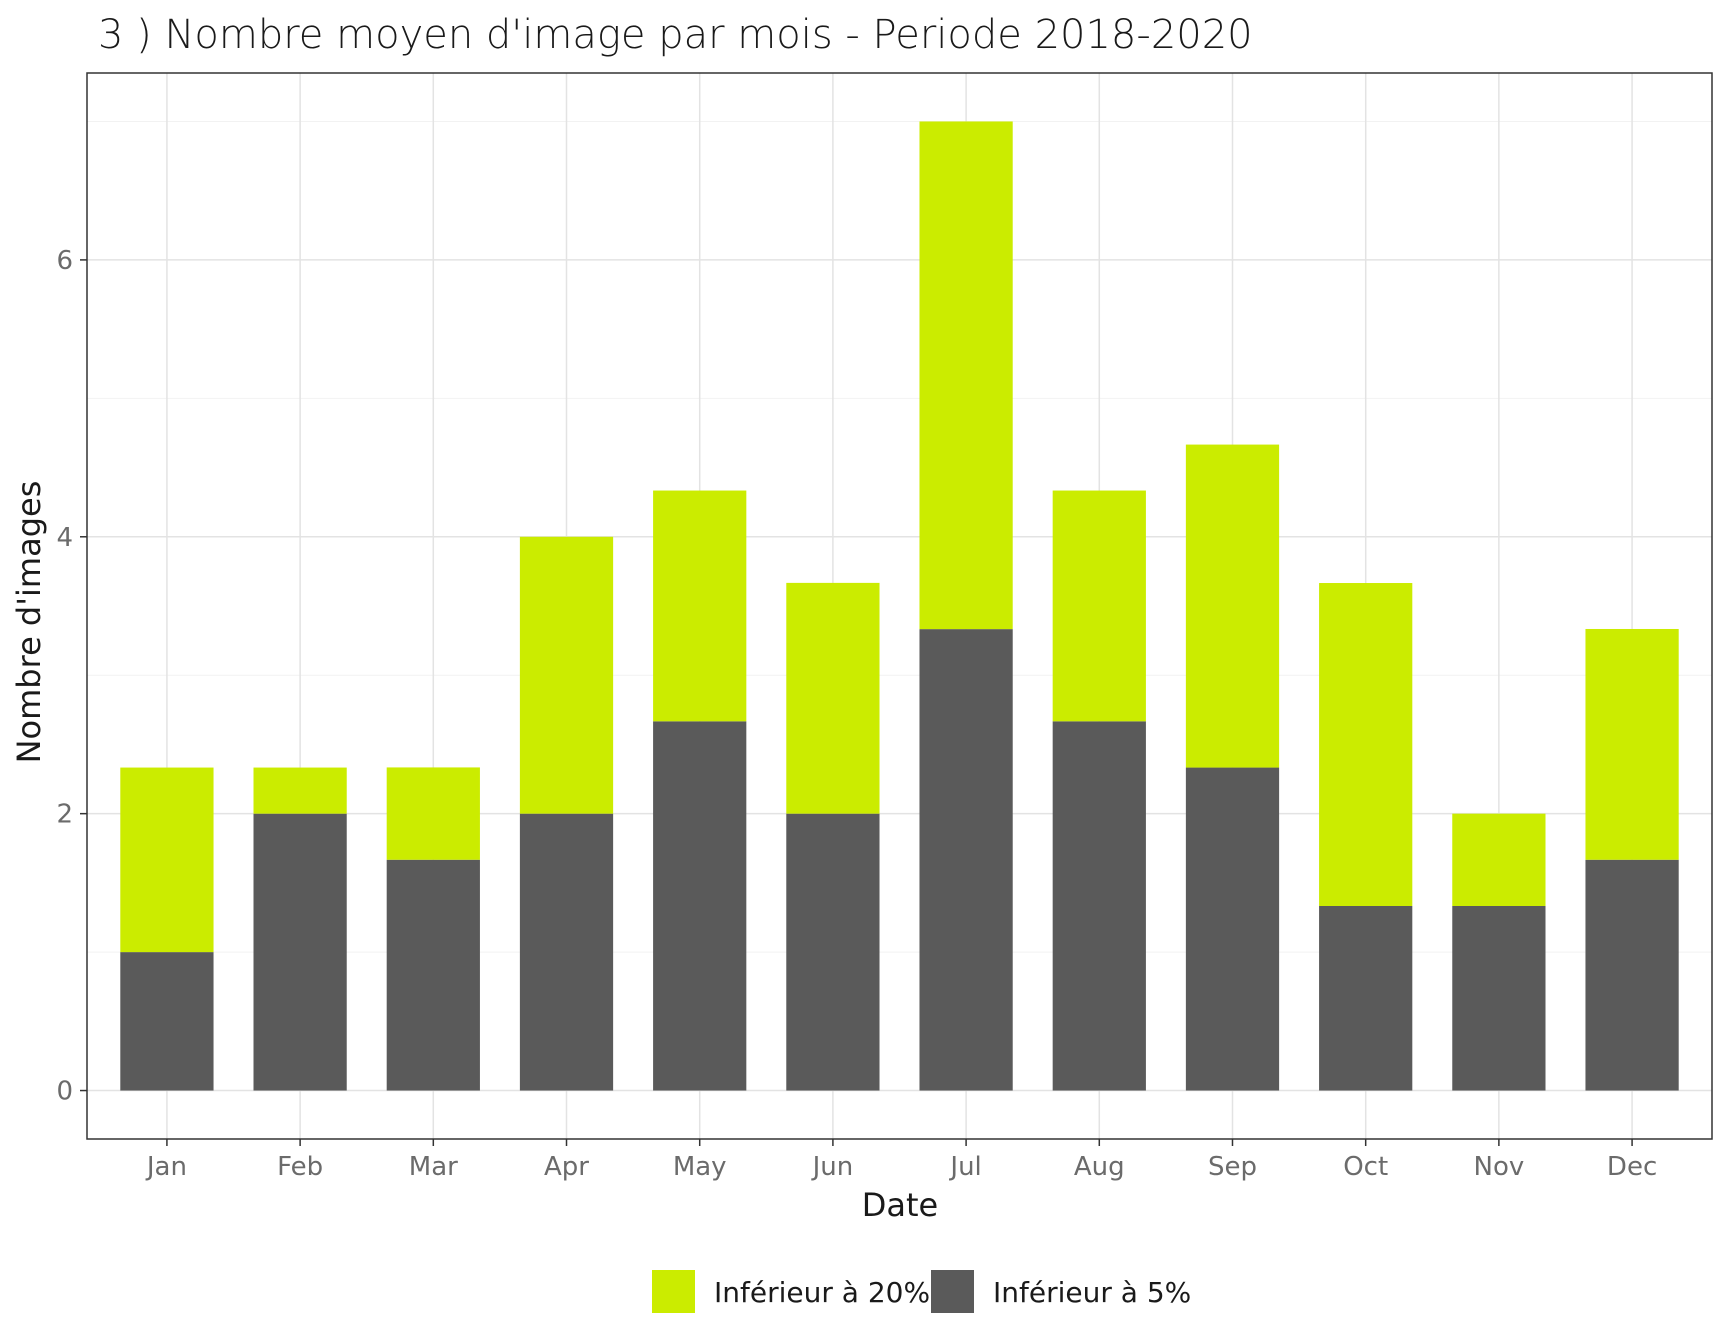 This screenshot has width=1728, height=1344. I want to click on y-tick-label: 2, so click(64, 815).